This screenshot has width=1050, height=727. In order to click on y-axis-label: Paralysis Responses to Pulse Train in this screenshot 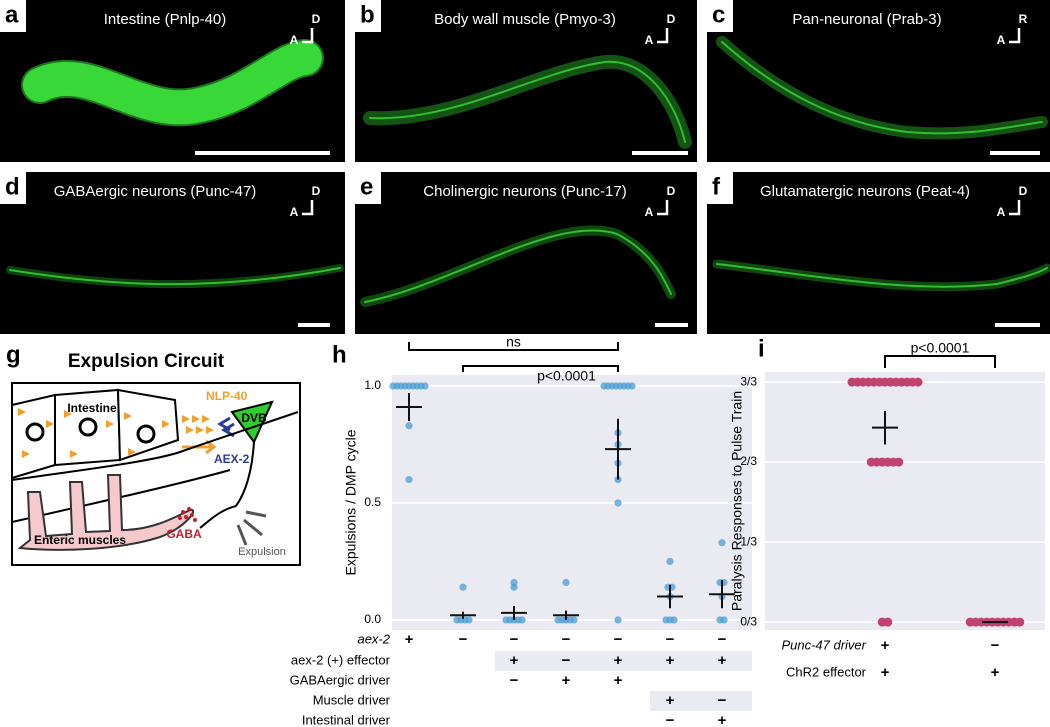, I will do `click(737, 501)`.